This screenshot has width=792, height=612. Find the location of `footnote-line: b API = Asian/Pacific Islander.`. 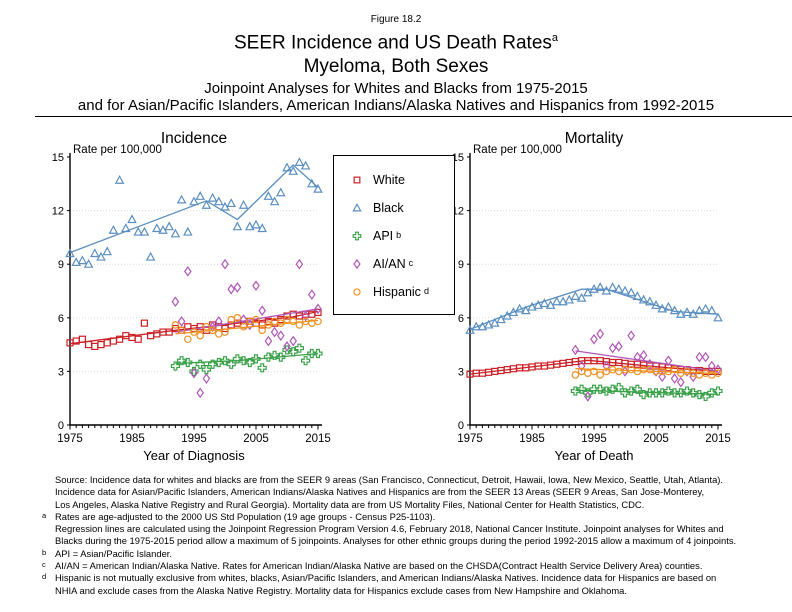

footnote-line: b API = Asian/Pacific Islander. is located at coordinates (407, 554).